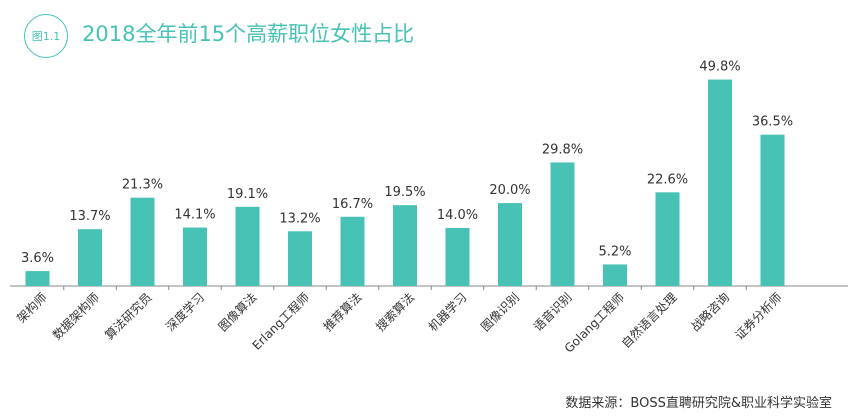 The image size is (866, 419). Describe the element at coordinates (185, 312) in the screenshot. I see `category-label-3: 深度学习` at that location.